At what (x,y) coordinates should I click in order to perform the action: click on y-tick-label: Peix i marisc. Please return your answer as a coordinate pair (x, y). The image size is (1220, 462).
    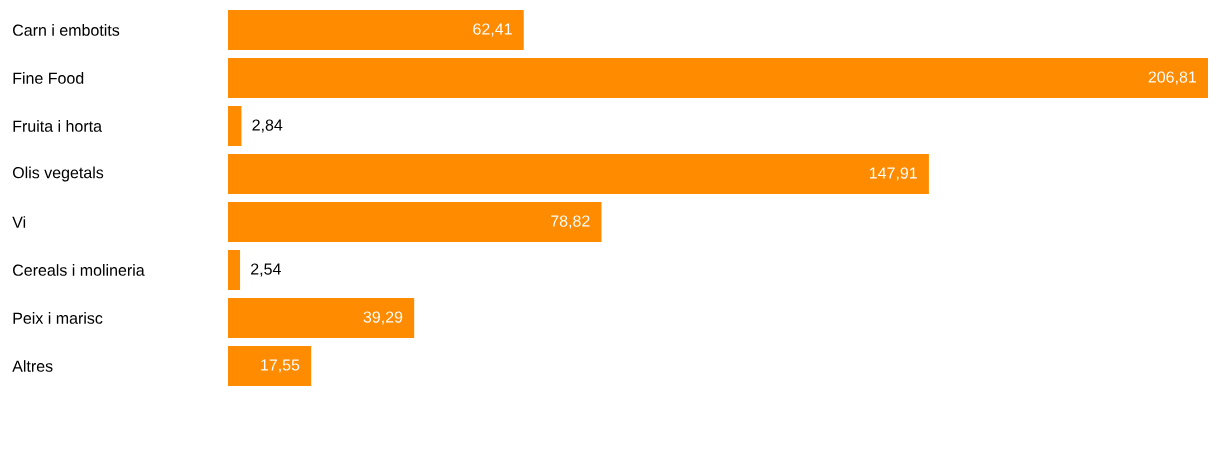
    Looking at the image, I should click on (58, 318).